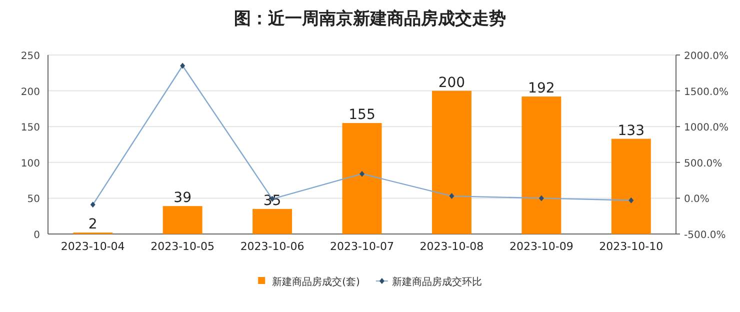 The width and height of the screenshot is (740, 312). What do you see at coordinates (706, 56) in the screenshot?
I see `y2-tick-label: 2000.0%` at bounding box center [706, 56].